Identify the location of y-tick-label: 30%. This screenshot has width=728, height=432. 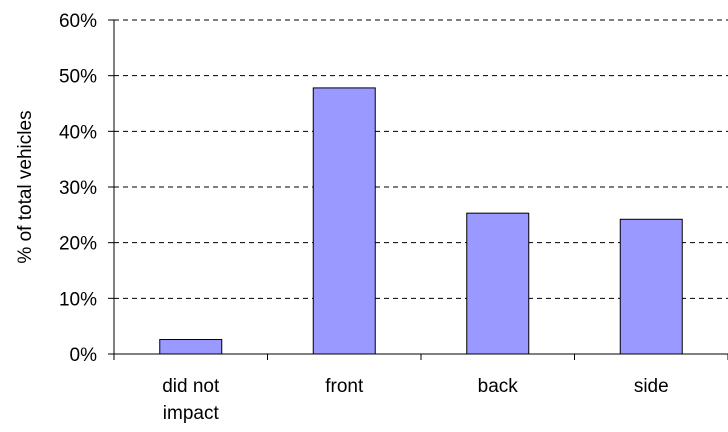
(78, 188).